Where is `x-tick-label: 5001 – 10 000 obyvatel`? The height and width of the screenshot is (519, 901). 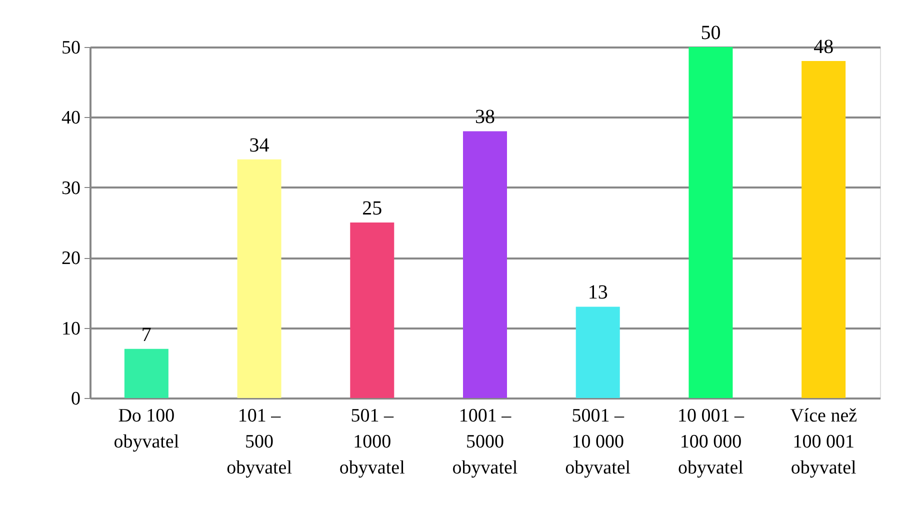
x-tick-label: 5001 – 10 000 obyvatel is located at coordinates (598, 442).